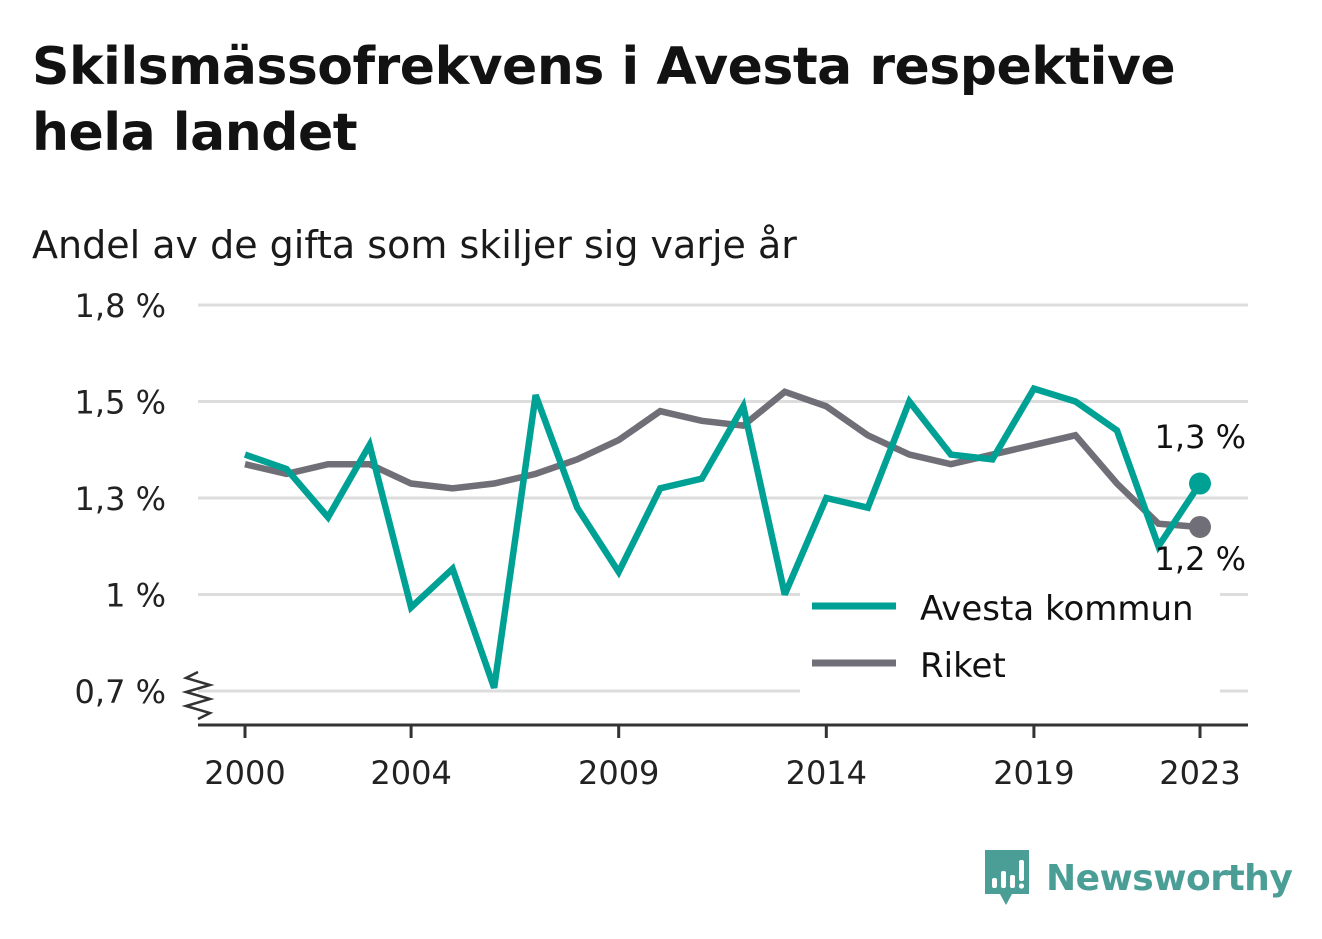  Describe the element at coordinates (1200, 526) in the screenshot. I see `end-point-riket` at that location.